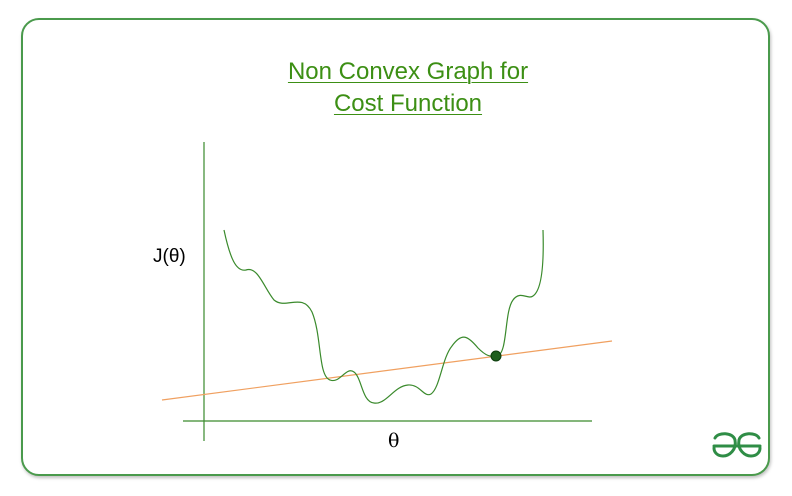 This screenshot has height=496, width=792. I want to click on tangent-line, so click(387, 370).